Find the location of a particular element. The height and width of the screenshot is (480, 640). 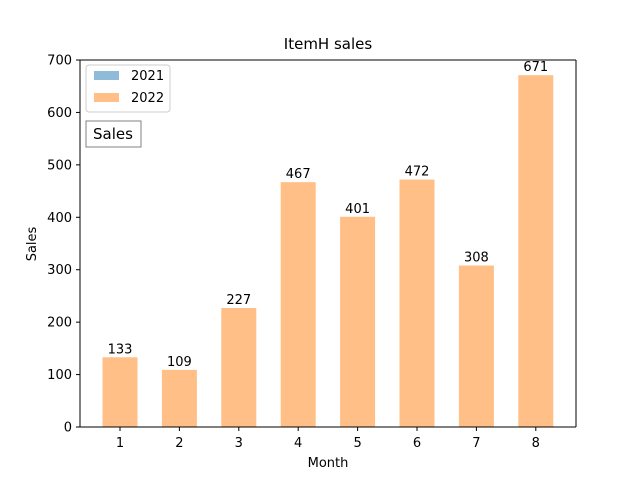

y-axis: 0 100 200 300 400 500 600 700 is located at coordinates (63, 245).